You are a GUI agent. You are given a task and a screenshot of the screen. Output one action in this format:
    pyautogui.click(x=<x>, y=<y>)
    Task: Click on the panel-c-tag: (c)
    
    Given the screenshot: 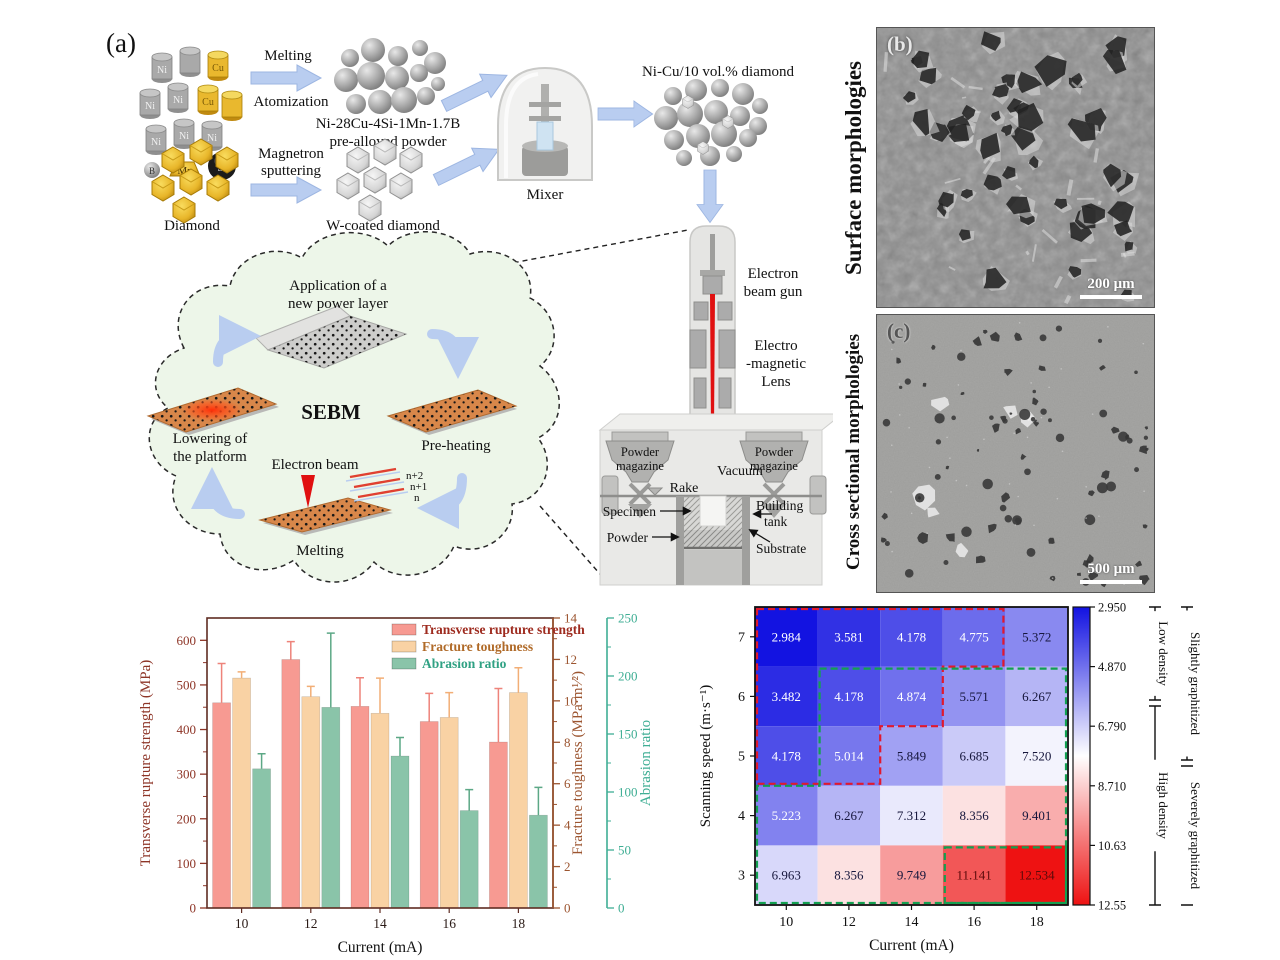 What is the action you would take?
    pyautogui.click(x=899, y=331)
    